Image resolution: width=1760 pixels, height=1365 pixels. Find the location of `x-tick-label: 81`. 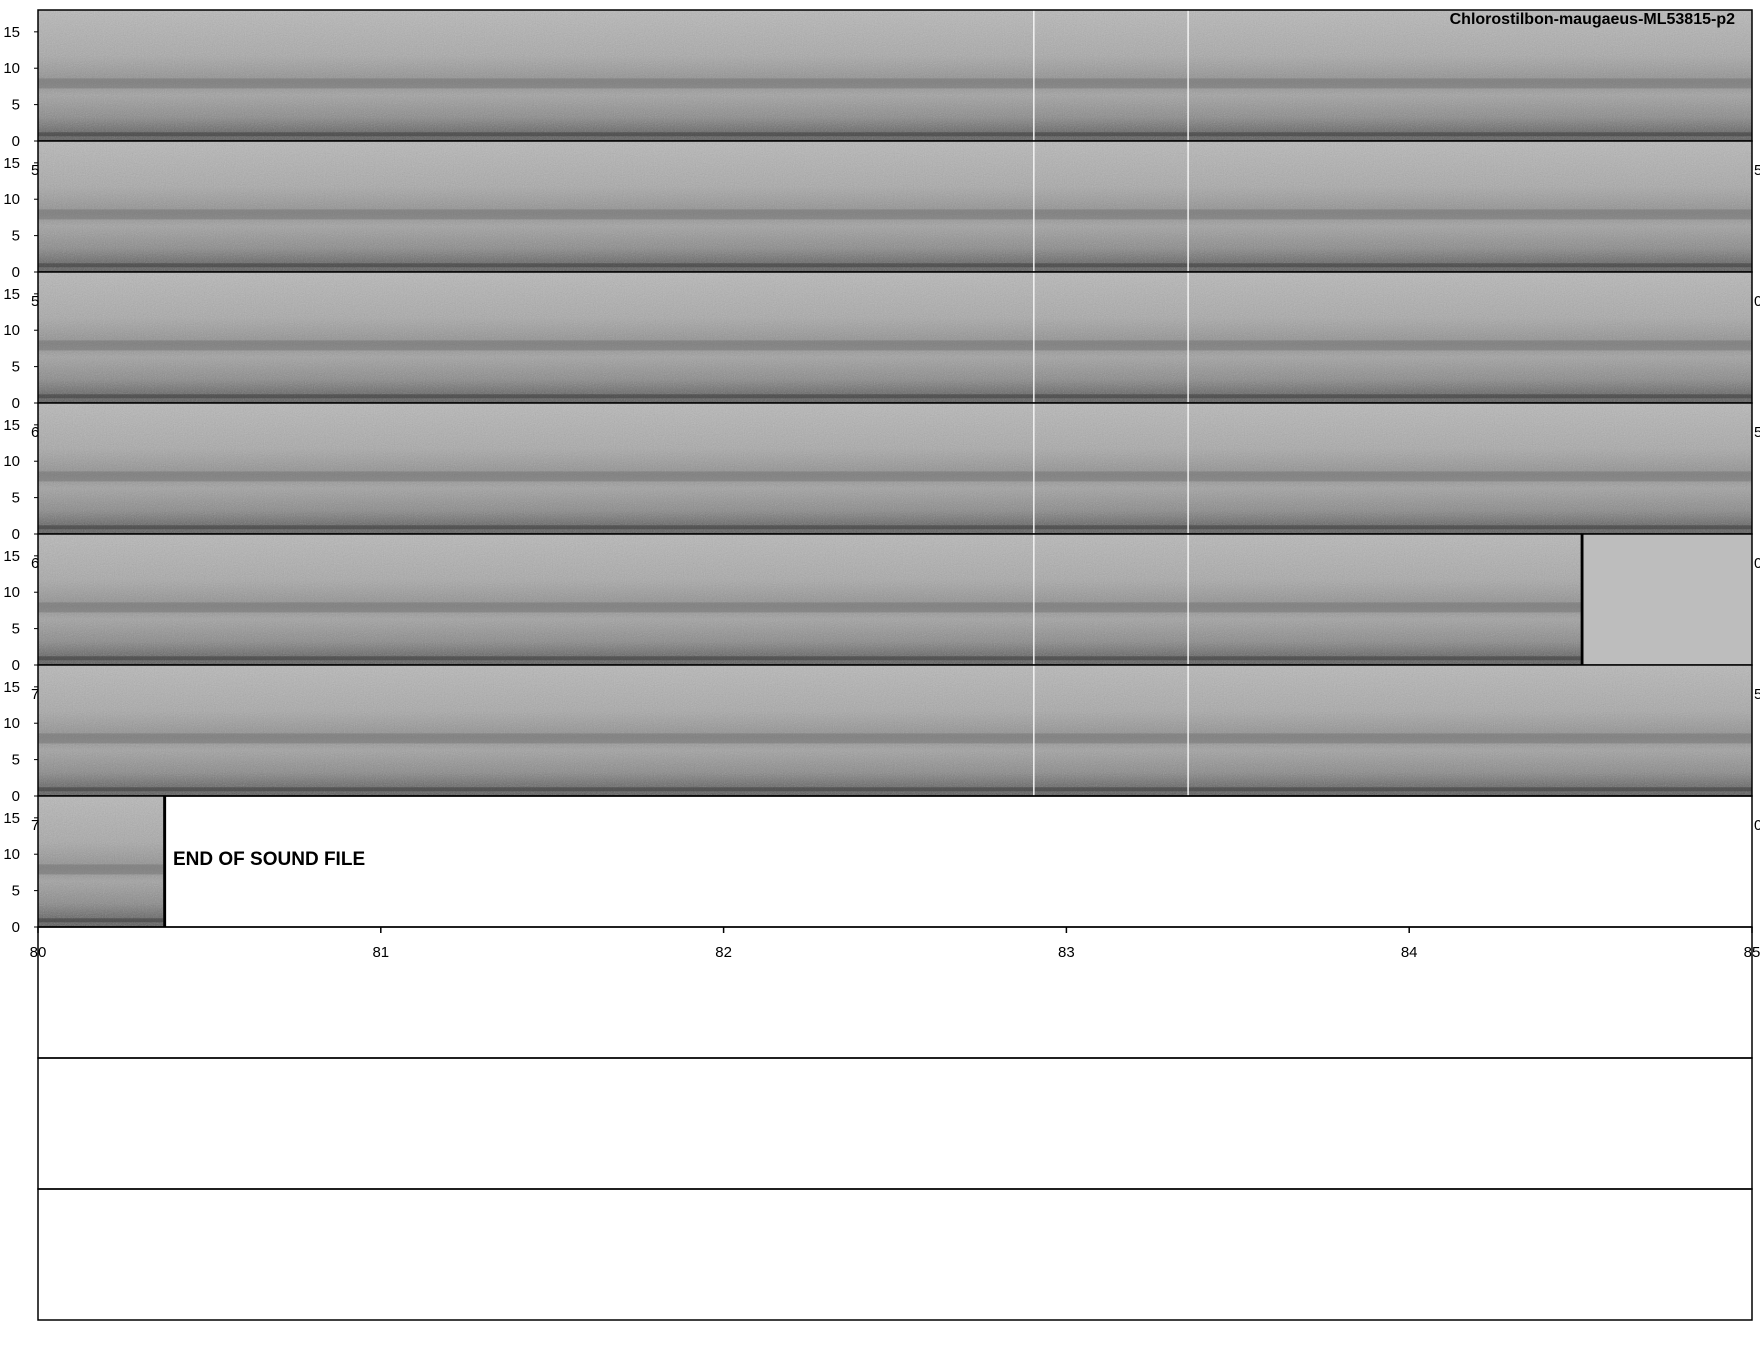

x-tick-label: 81 is located at coordinates (380, 952).